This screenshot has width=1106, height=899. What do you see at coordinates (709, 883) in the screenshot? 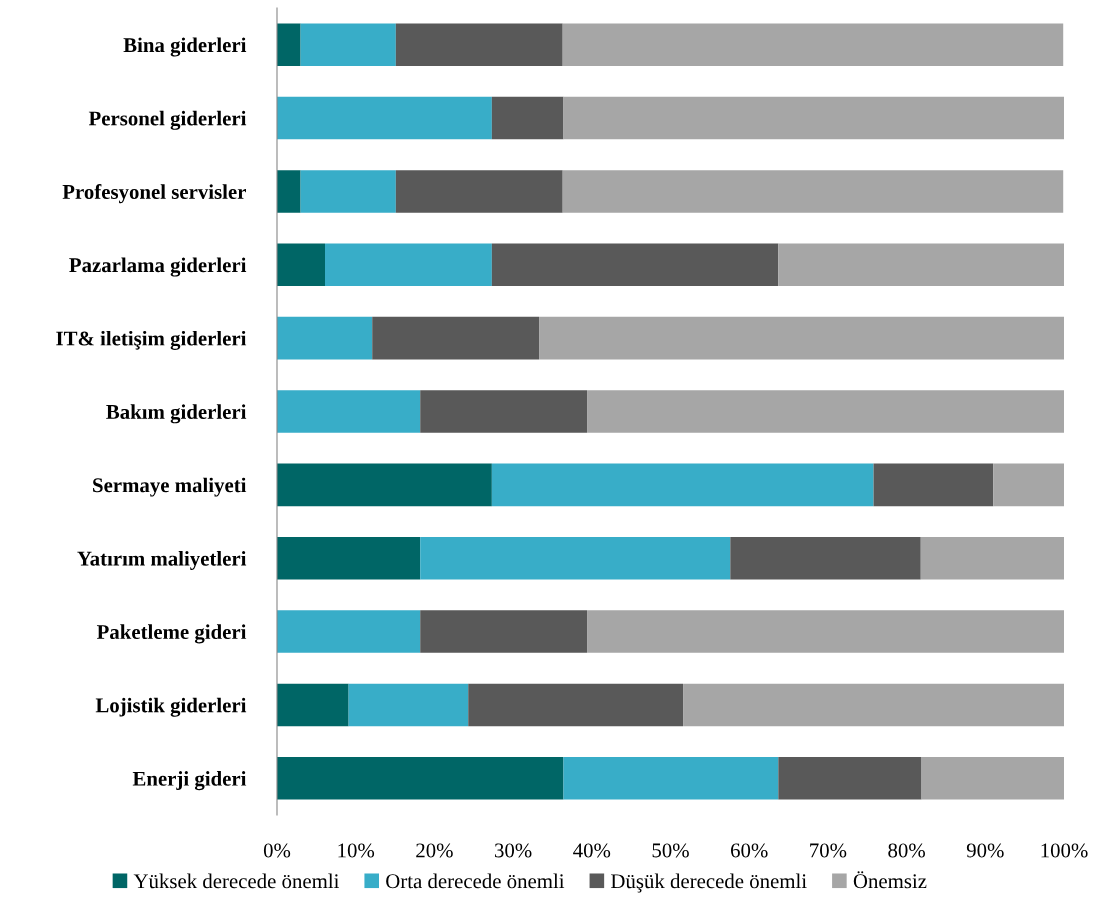
I see `legend-label: Düşük derecede önemli` at bounding box center [709, 883].